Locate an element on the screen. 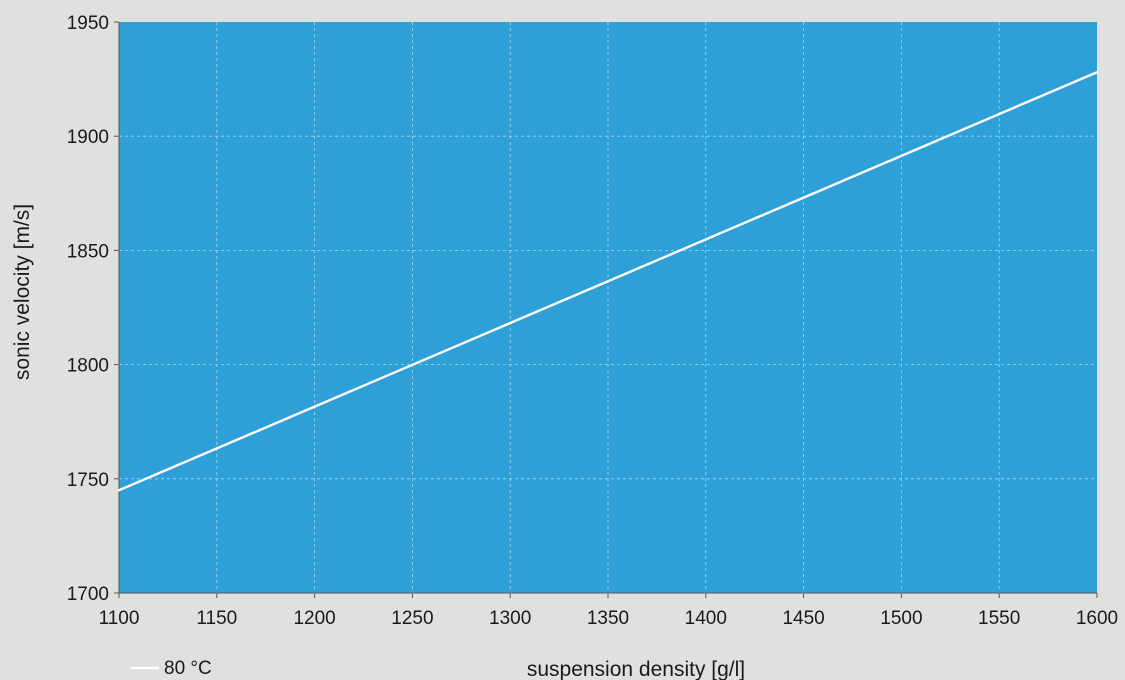  y-axis-title: sonic velocity [m/s] is located at coordinates (22, 292).